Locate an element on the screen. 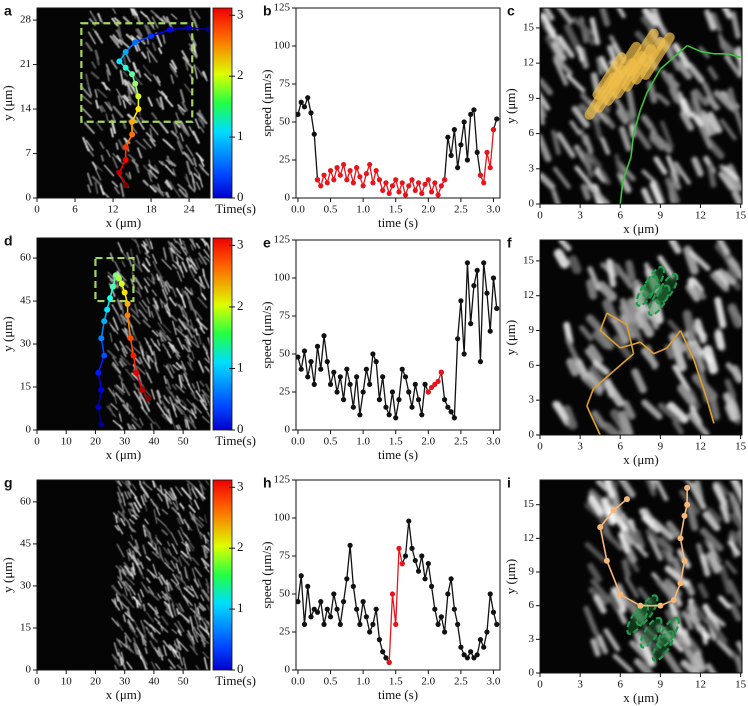 Image resolution: width=748 pixels, height=706 pixels. x-tick-label: 3.0 is located at coordinates (494, 442).